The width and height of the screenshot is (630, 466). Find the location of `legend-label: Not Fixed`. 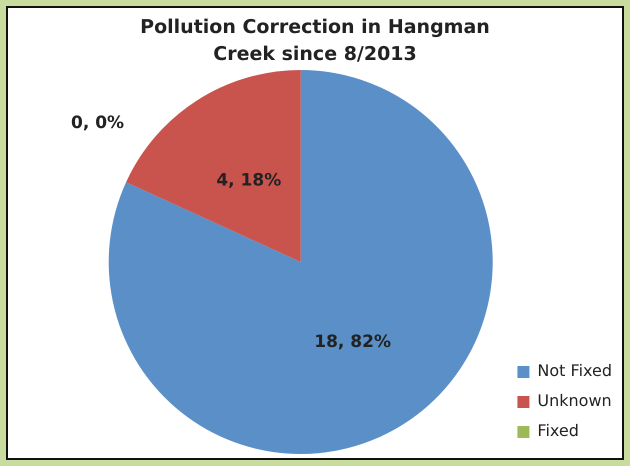

legend-label: Not Fixed is located at coordinates (574, 370).